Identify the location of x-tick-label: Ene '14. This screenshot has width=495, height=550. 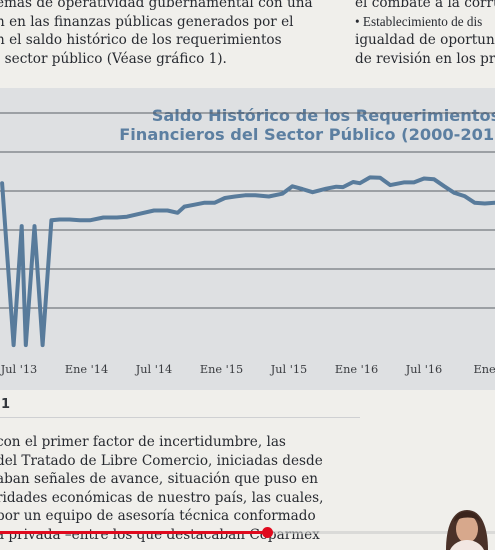
(86, 369).